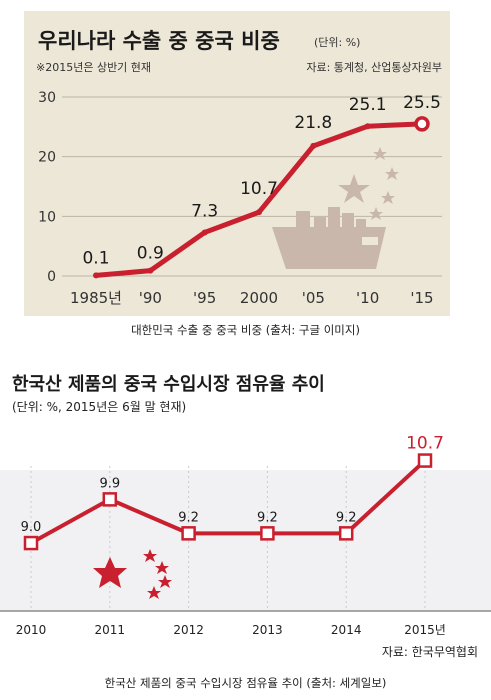 The image size is (491, 700). Describe the element at coordinates (346, 630) in the screenshot. I see `chart2-x-tick-label: 2014` at that location.